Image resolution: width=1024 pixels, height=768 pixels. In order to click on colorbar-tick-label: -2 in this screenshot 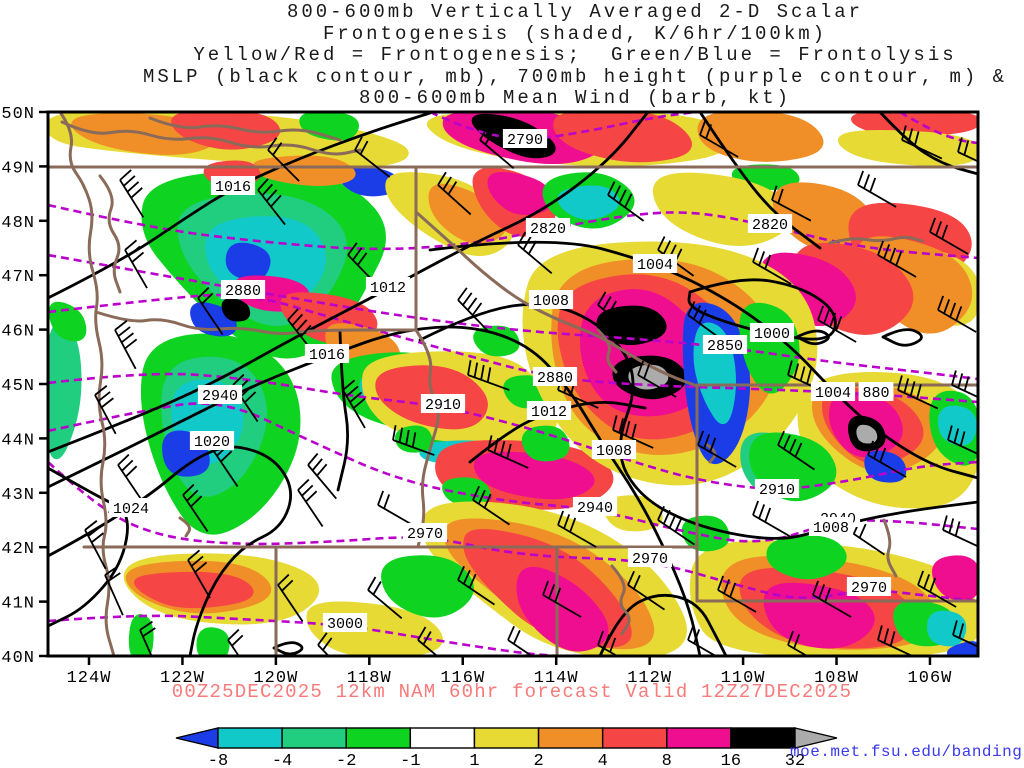, I will do `click(346, 760)`.